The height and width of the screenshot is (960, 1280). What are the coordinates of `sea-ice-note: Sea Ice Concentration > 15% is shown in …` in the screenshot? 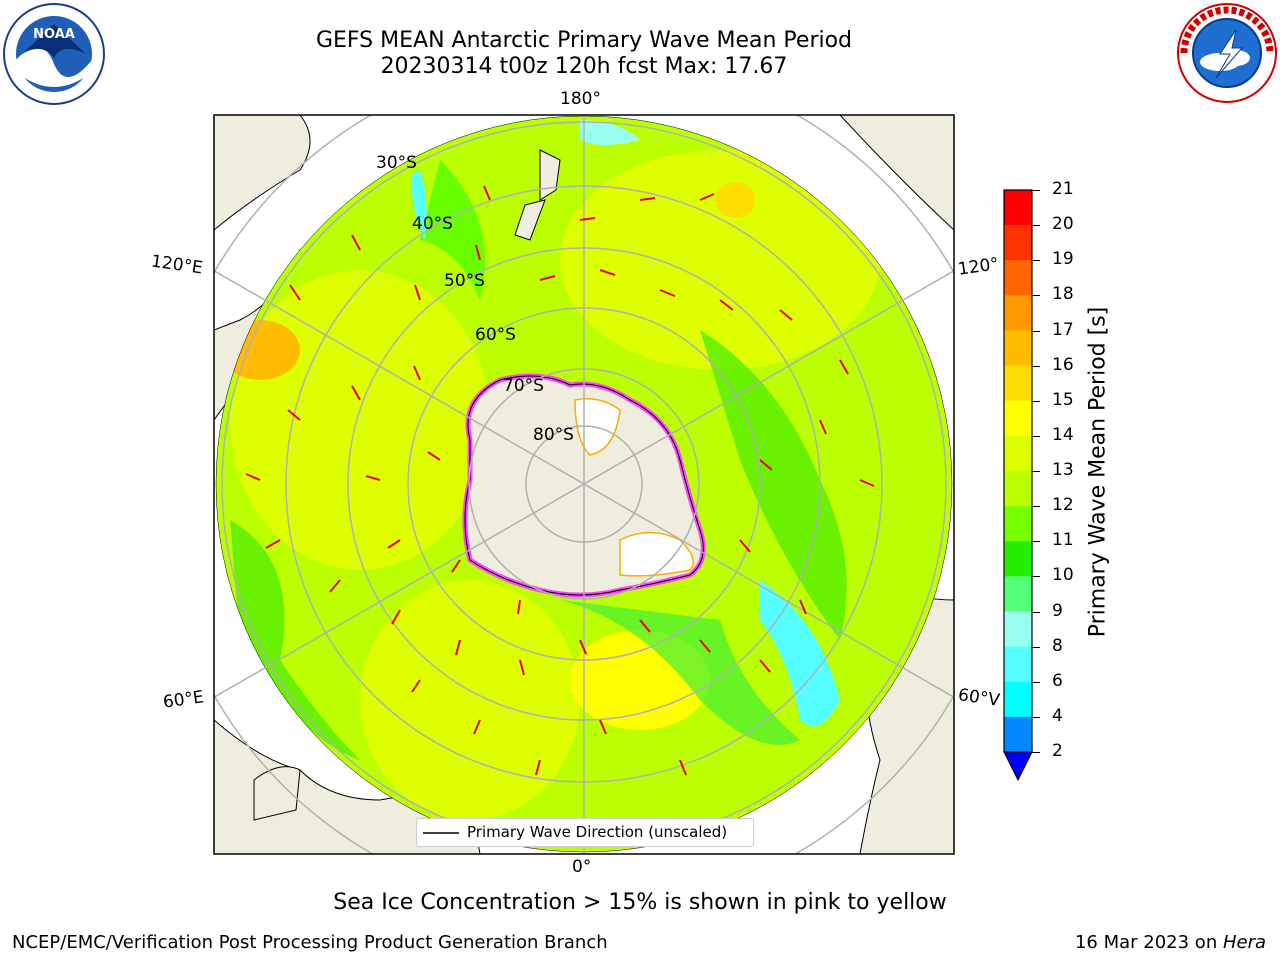 It's located at (640, 902).